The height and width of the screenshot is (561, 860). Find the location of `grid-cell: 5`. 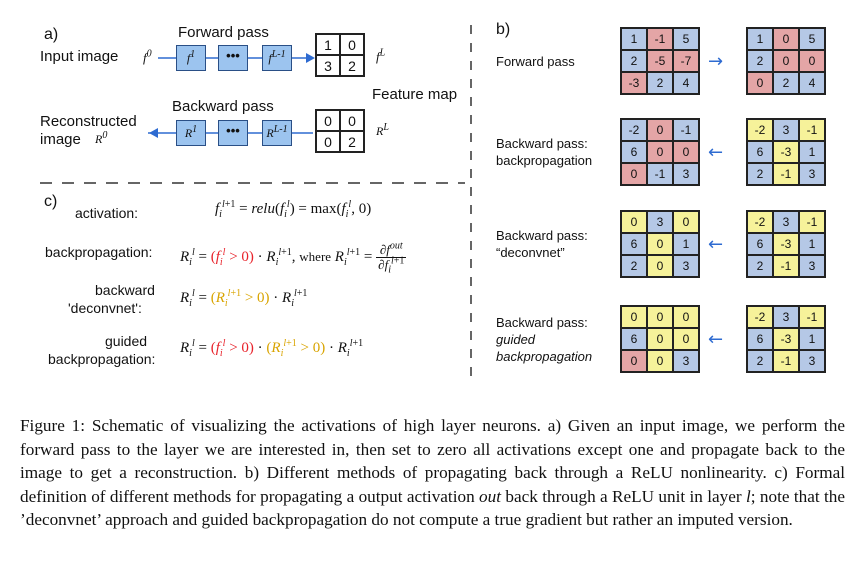

grid-cell: 5 is located at coordinates (686, 39).